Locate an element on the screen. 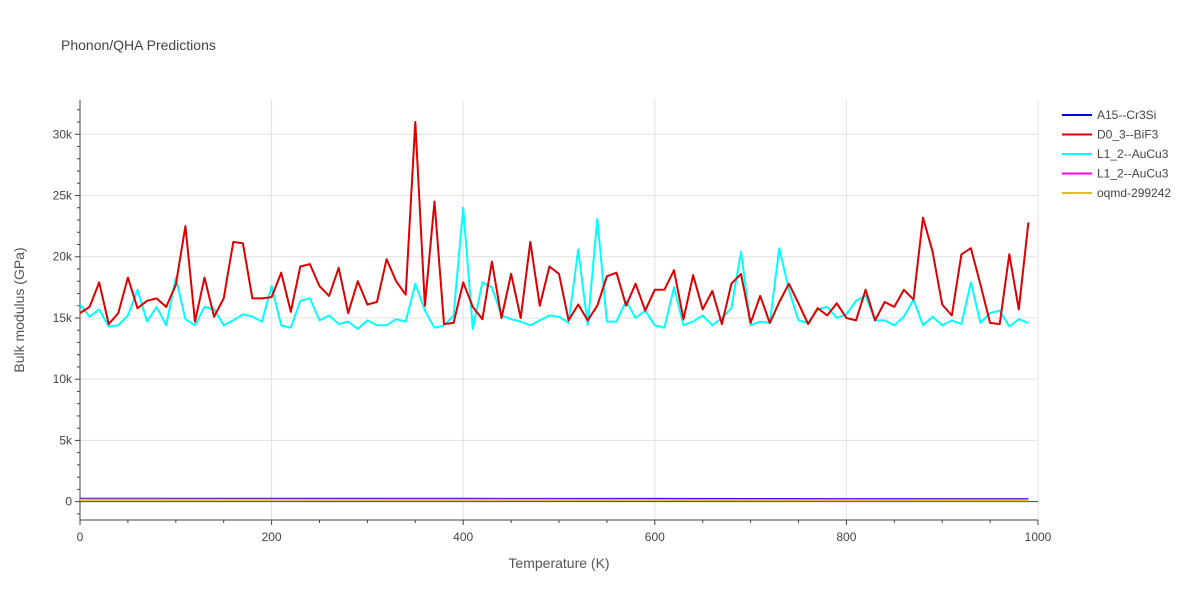 This screenshot has height=600, width=1200. y-tick-label: 30k is located at coordinates (63, 134).